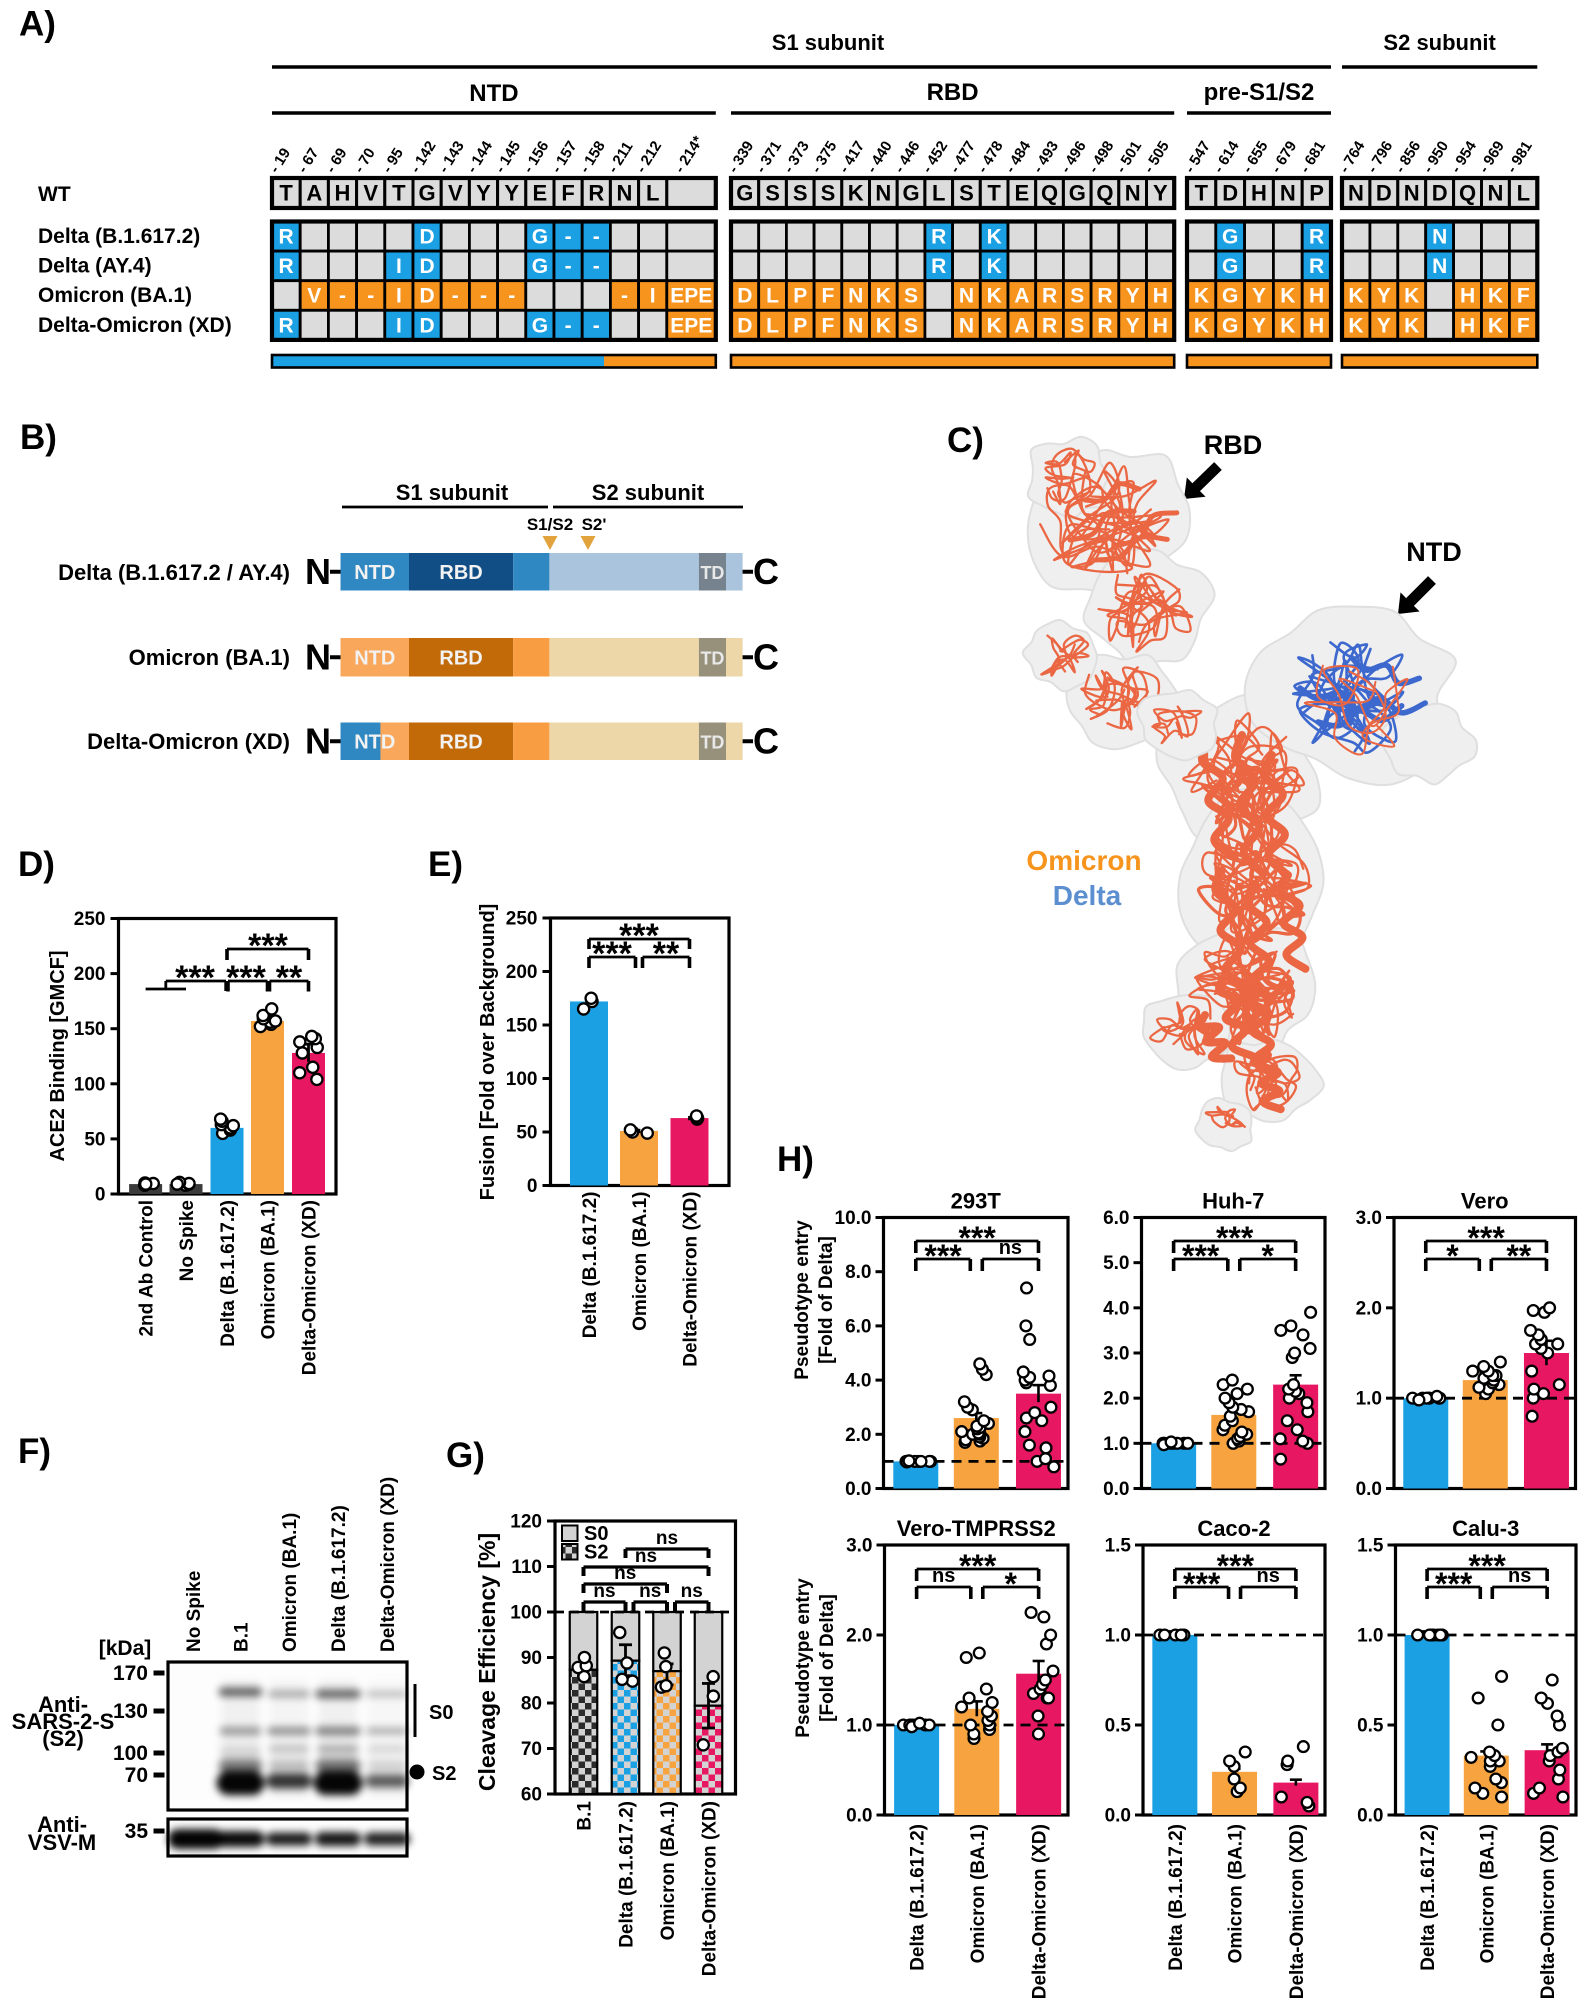 This screenshot has width=1590, height=2000. I want to click on svg-text: pre-S1/S2, so click(1259, 92).